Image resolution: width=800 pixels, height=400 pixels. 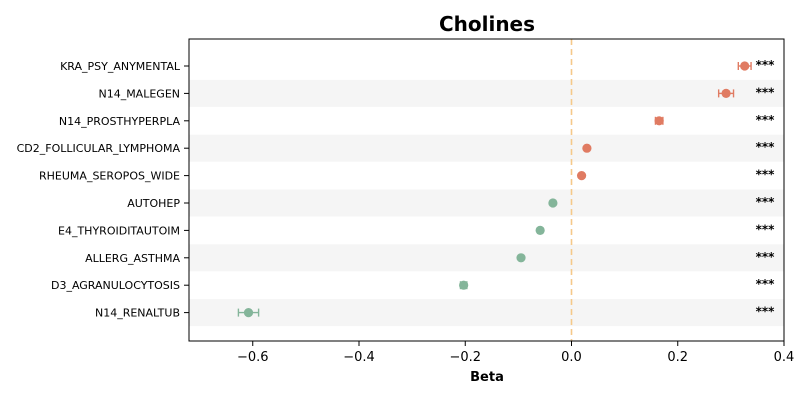 What do you see at coordinates (120, 121) in the screenshot?
I see `y-tick-label: N14_PROSTHYPERPLA` at bounding box center [120, 121].